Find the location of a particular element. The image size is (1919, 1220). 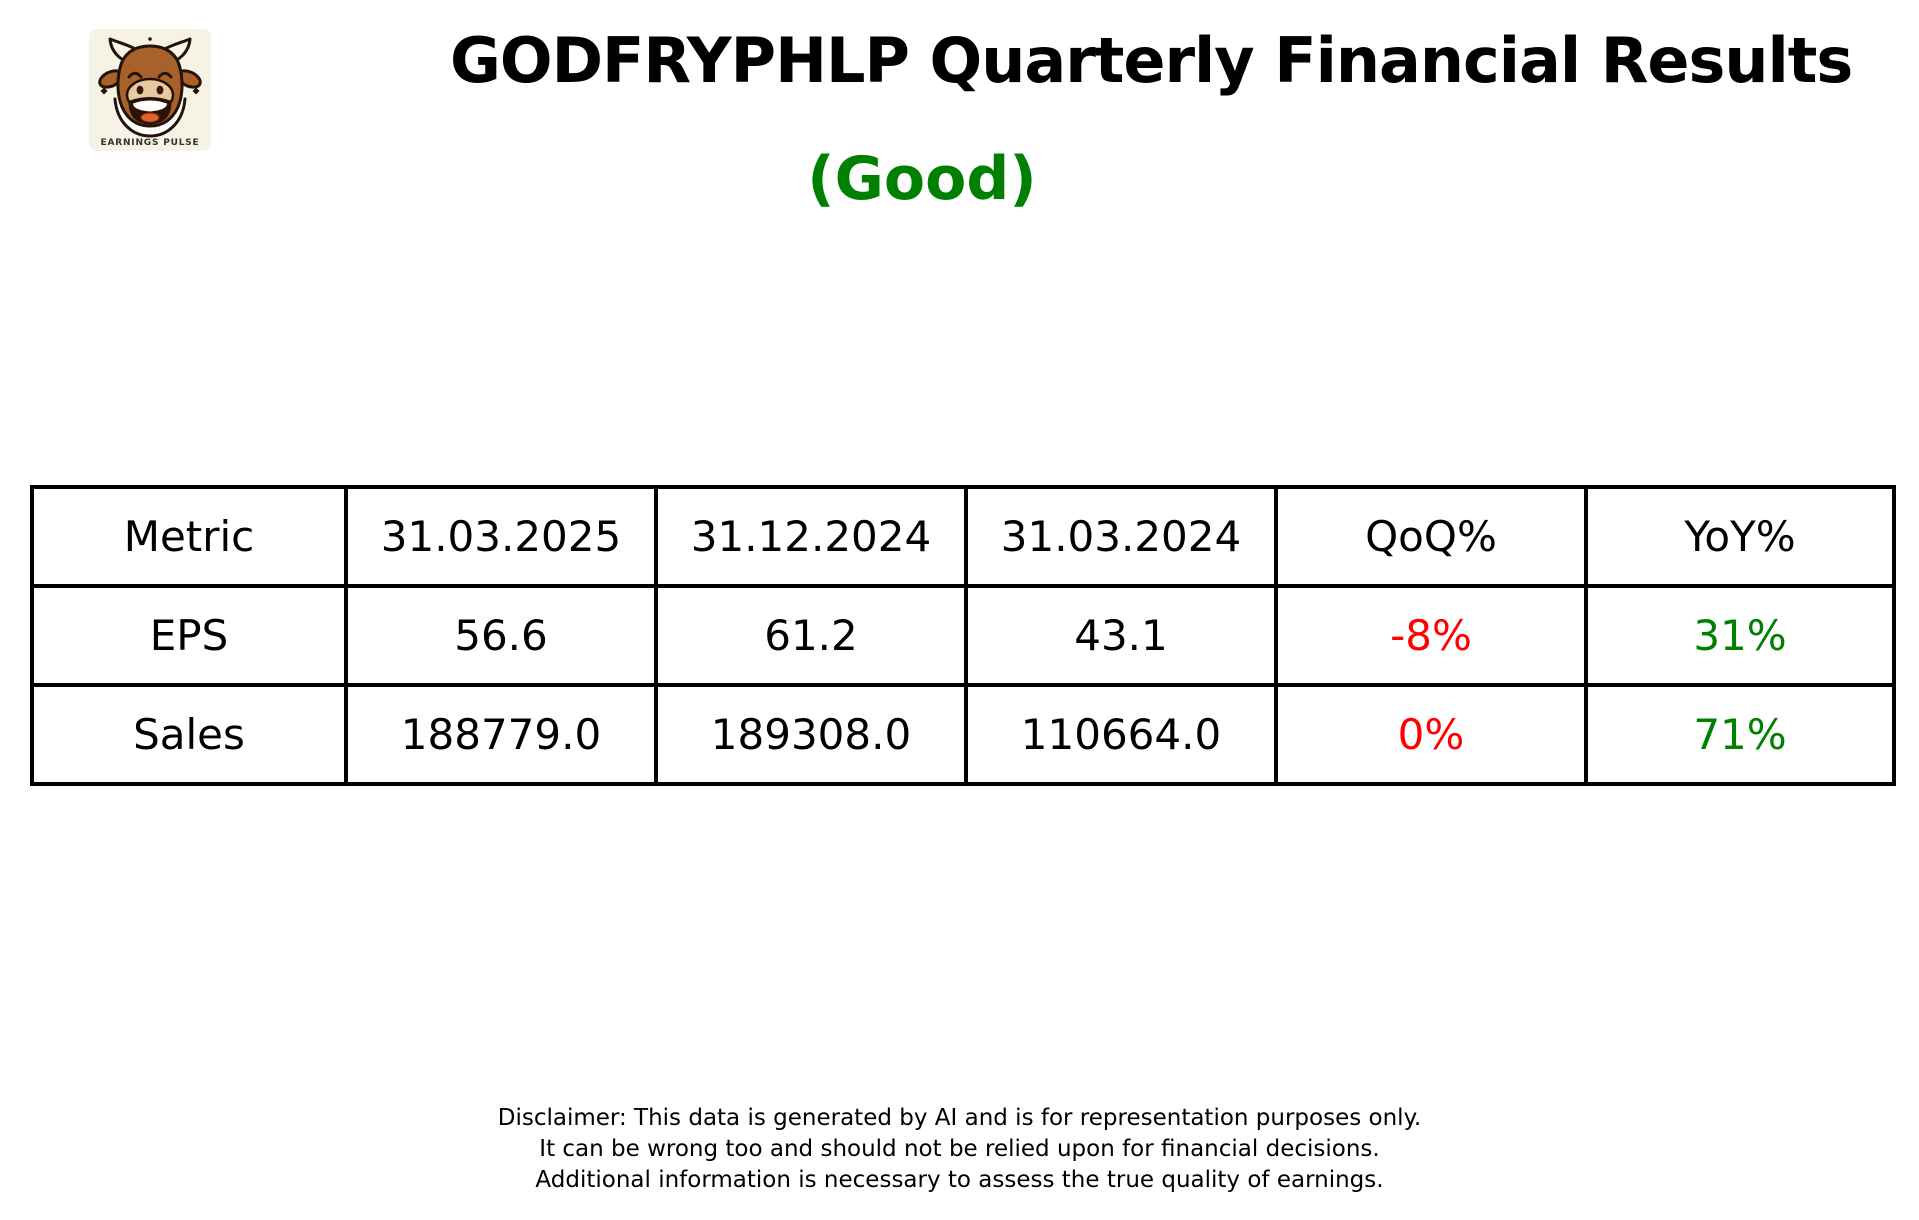

sales-q-prev: 189308.0 is located at coordinates (811, 734).